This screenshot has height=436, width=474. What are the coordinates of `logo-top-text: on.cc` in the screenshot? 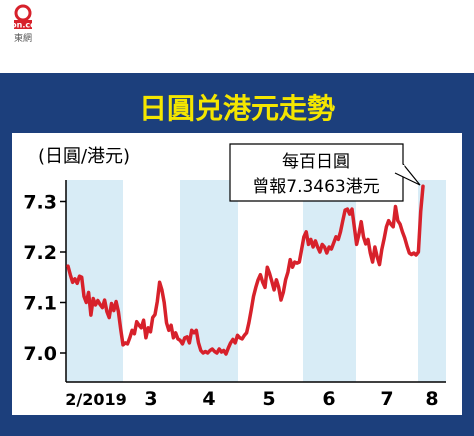 It's located at (23, 25).